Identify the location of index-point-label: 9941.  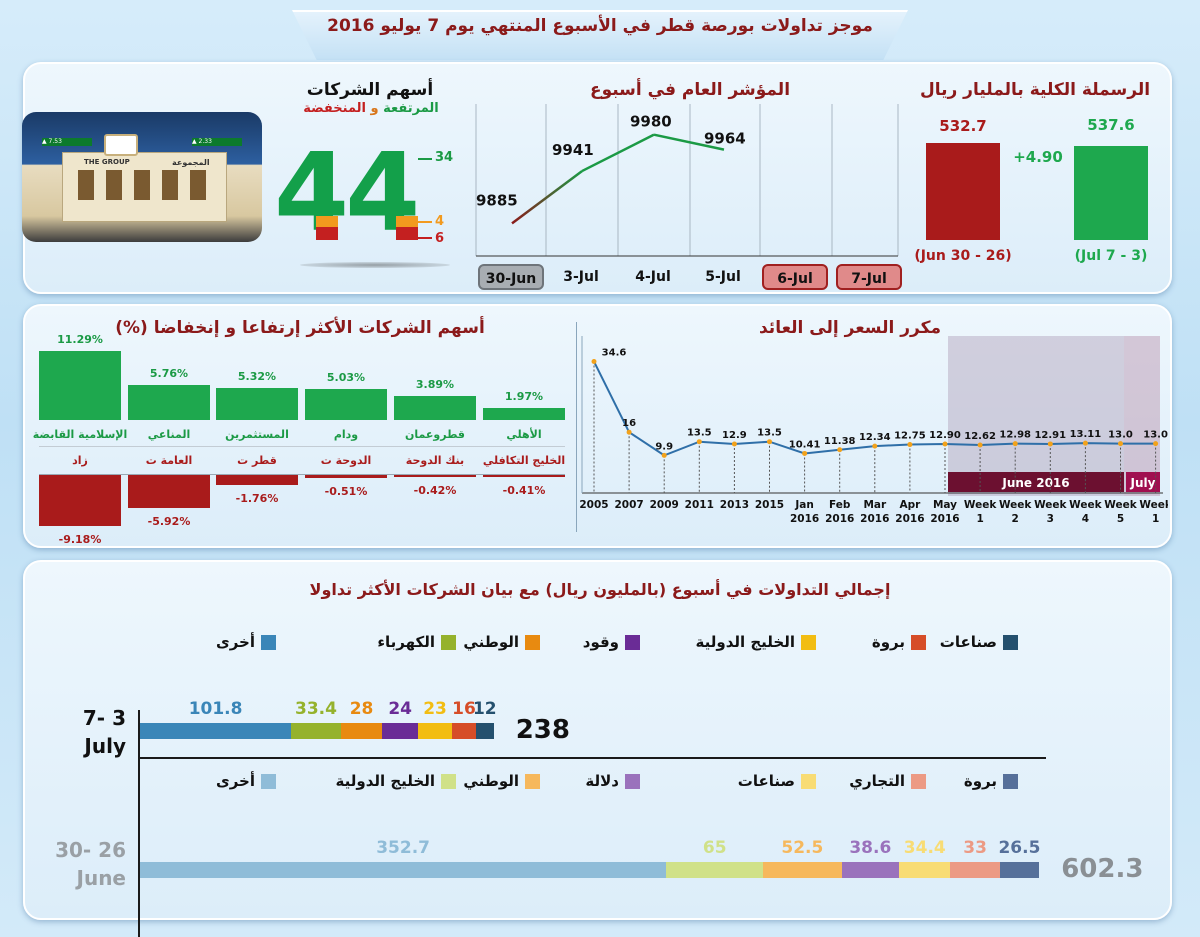
(573, 150).